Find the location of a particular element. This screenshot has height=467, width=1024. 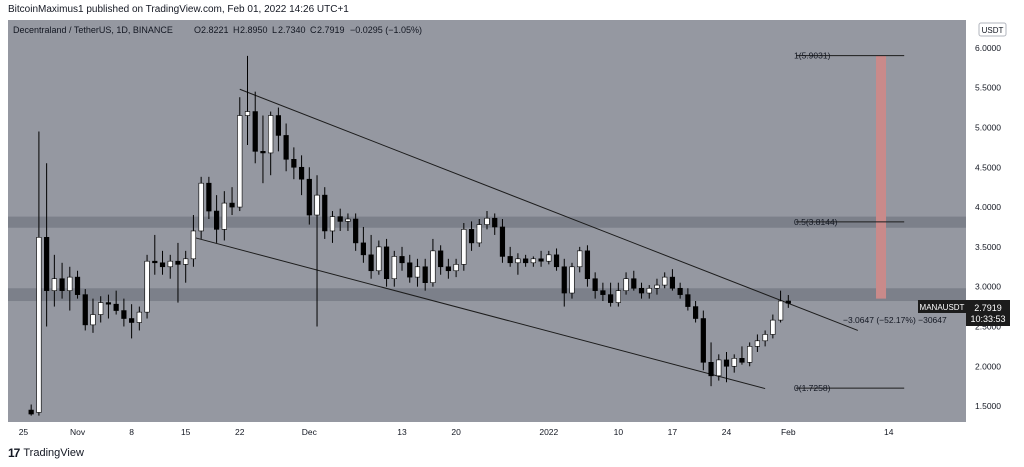

price-tick-label: 4.5000 is located at coordinates (988, 167).